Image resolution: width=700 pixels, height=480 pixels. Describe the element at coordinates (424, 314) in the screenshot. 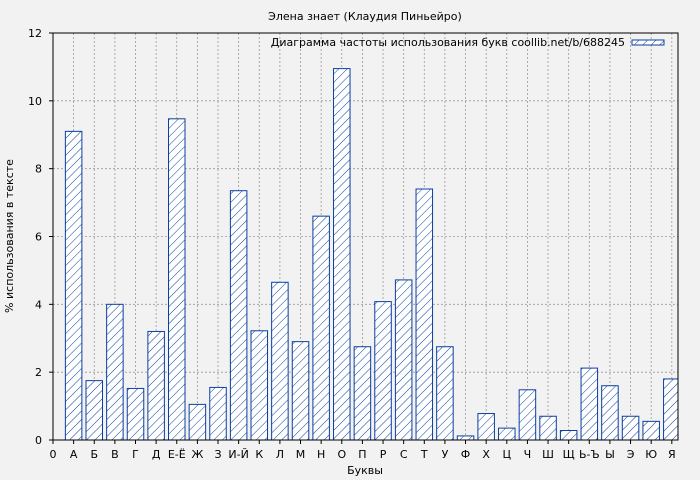

I see `bar-Т` at that location.